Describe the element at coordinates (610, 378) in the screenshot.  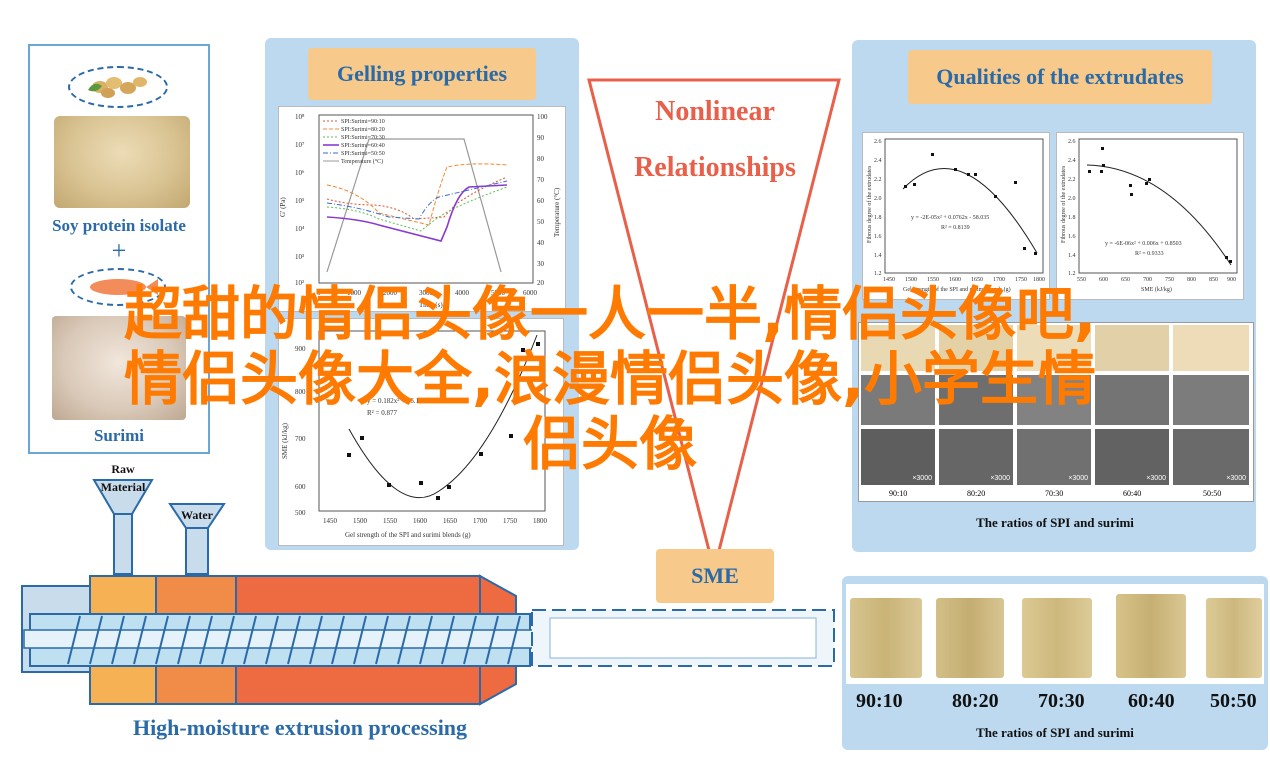
I see `overlay-line-2: 情侣头像大全,浪漫情侣头像,小学生情` at that location.